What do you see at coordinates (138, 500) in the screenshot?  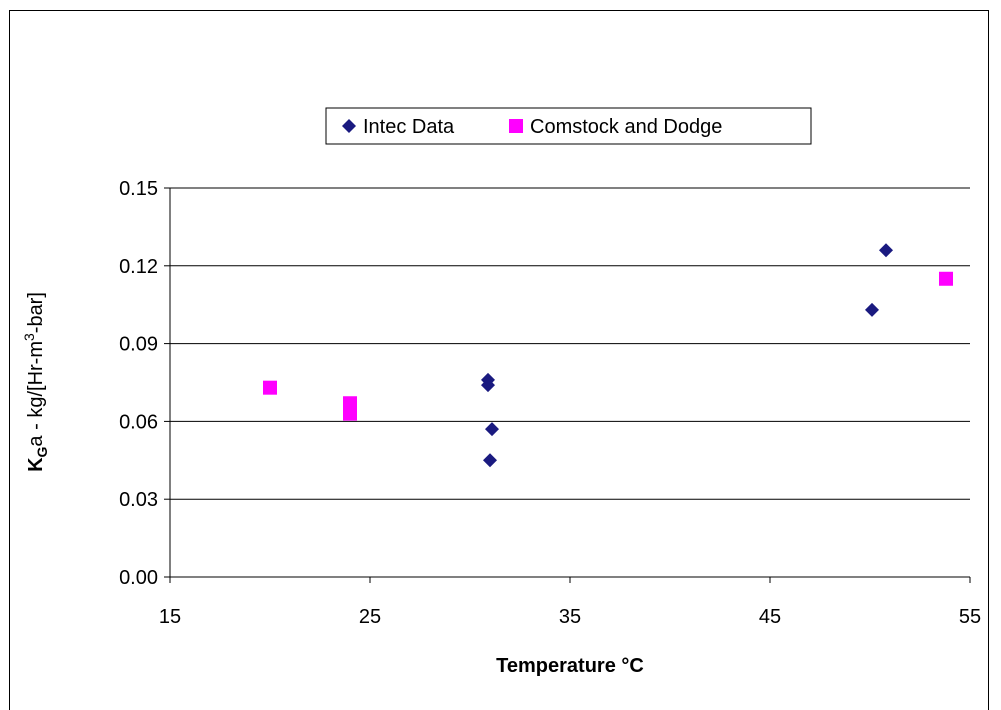 I see `y-tick-label: 0.03` at bounding box center [138, 500].